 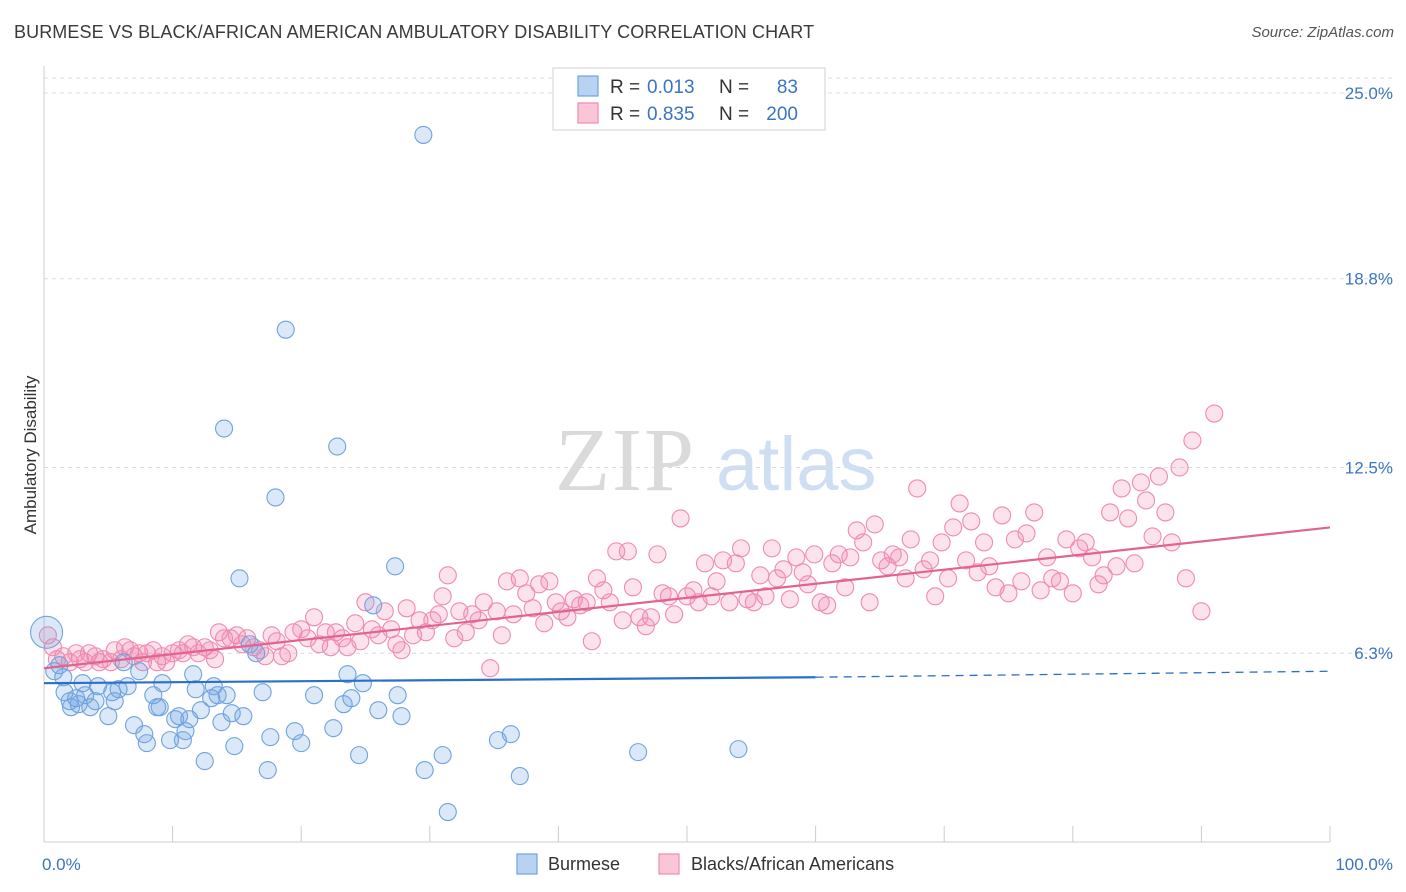 I want to click on source-label: Source: ZipAtlas.com, so click(x=1322, y=32).